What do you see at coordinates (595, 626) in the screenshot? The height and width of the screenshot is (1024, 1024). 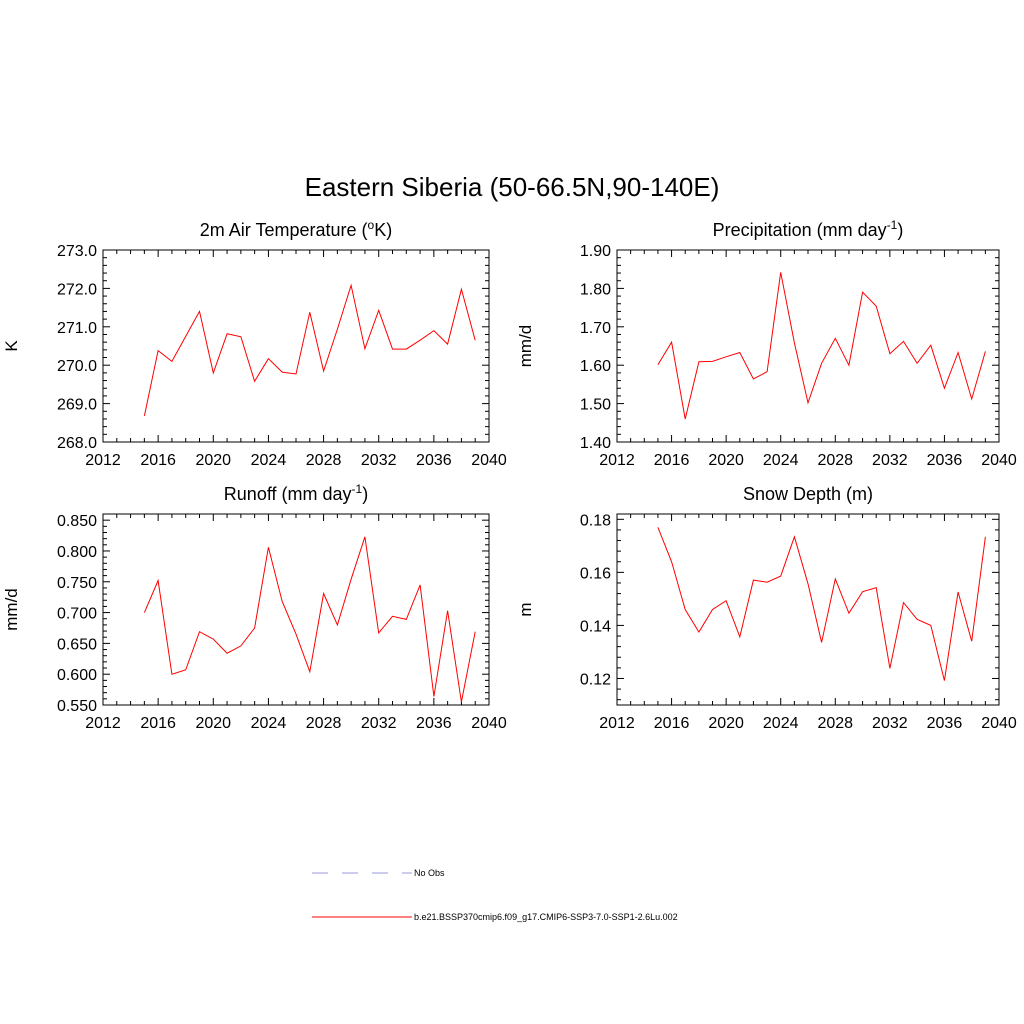 I see `y-tick-label: 0.14` at bounding box center [595, 626].